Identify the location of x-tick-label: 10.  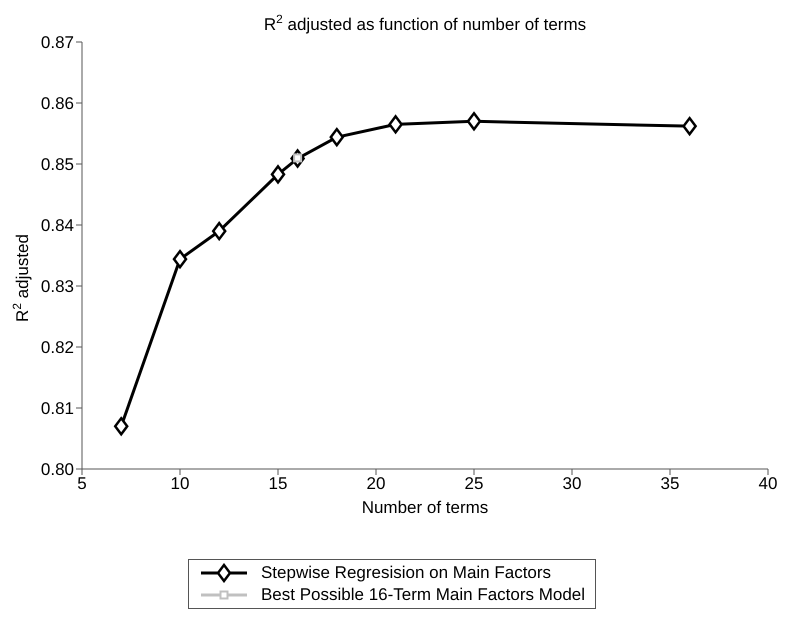
(180, 484).